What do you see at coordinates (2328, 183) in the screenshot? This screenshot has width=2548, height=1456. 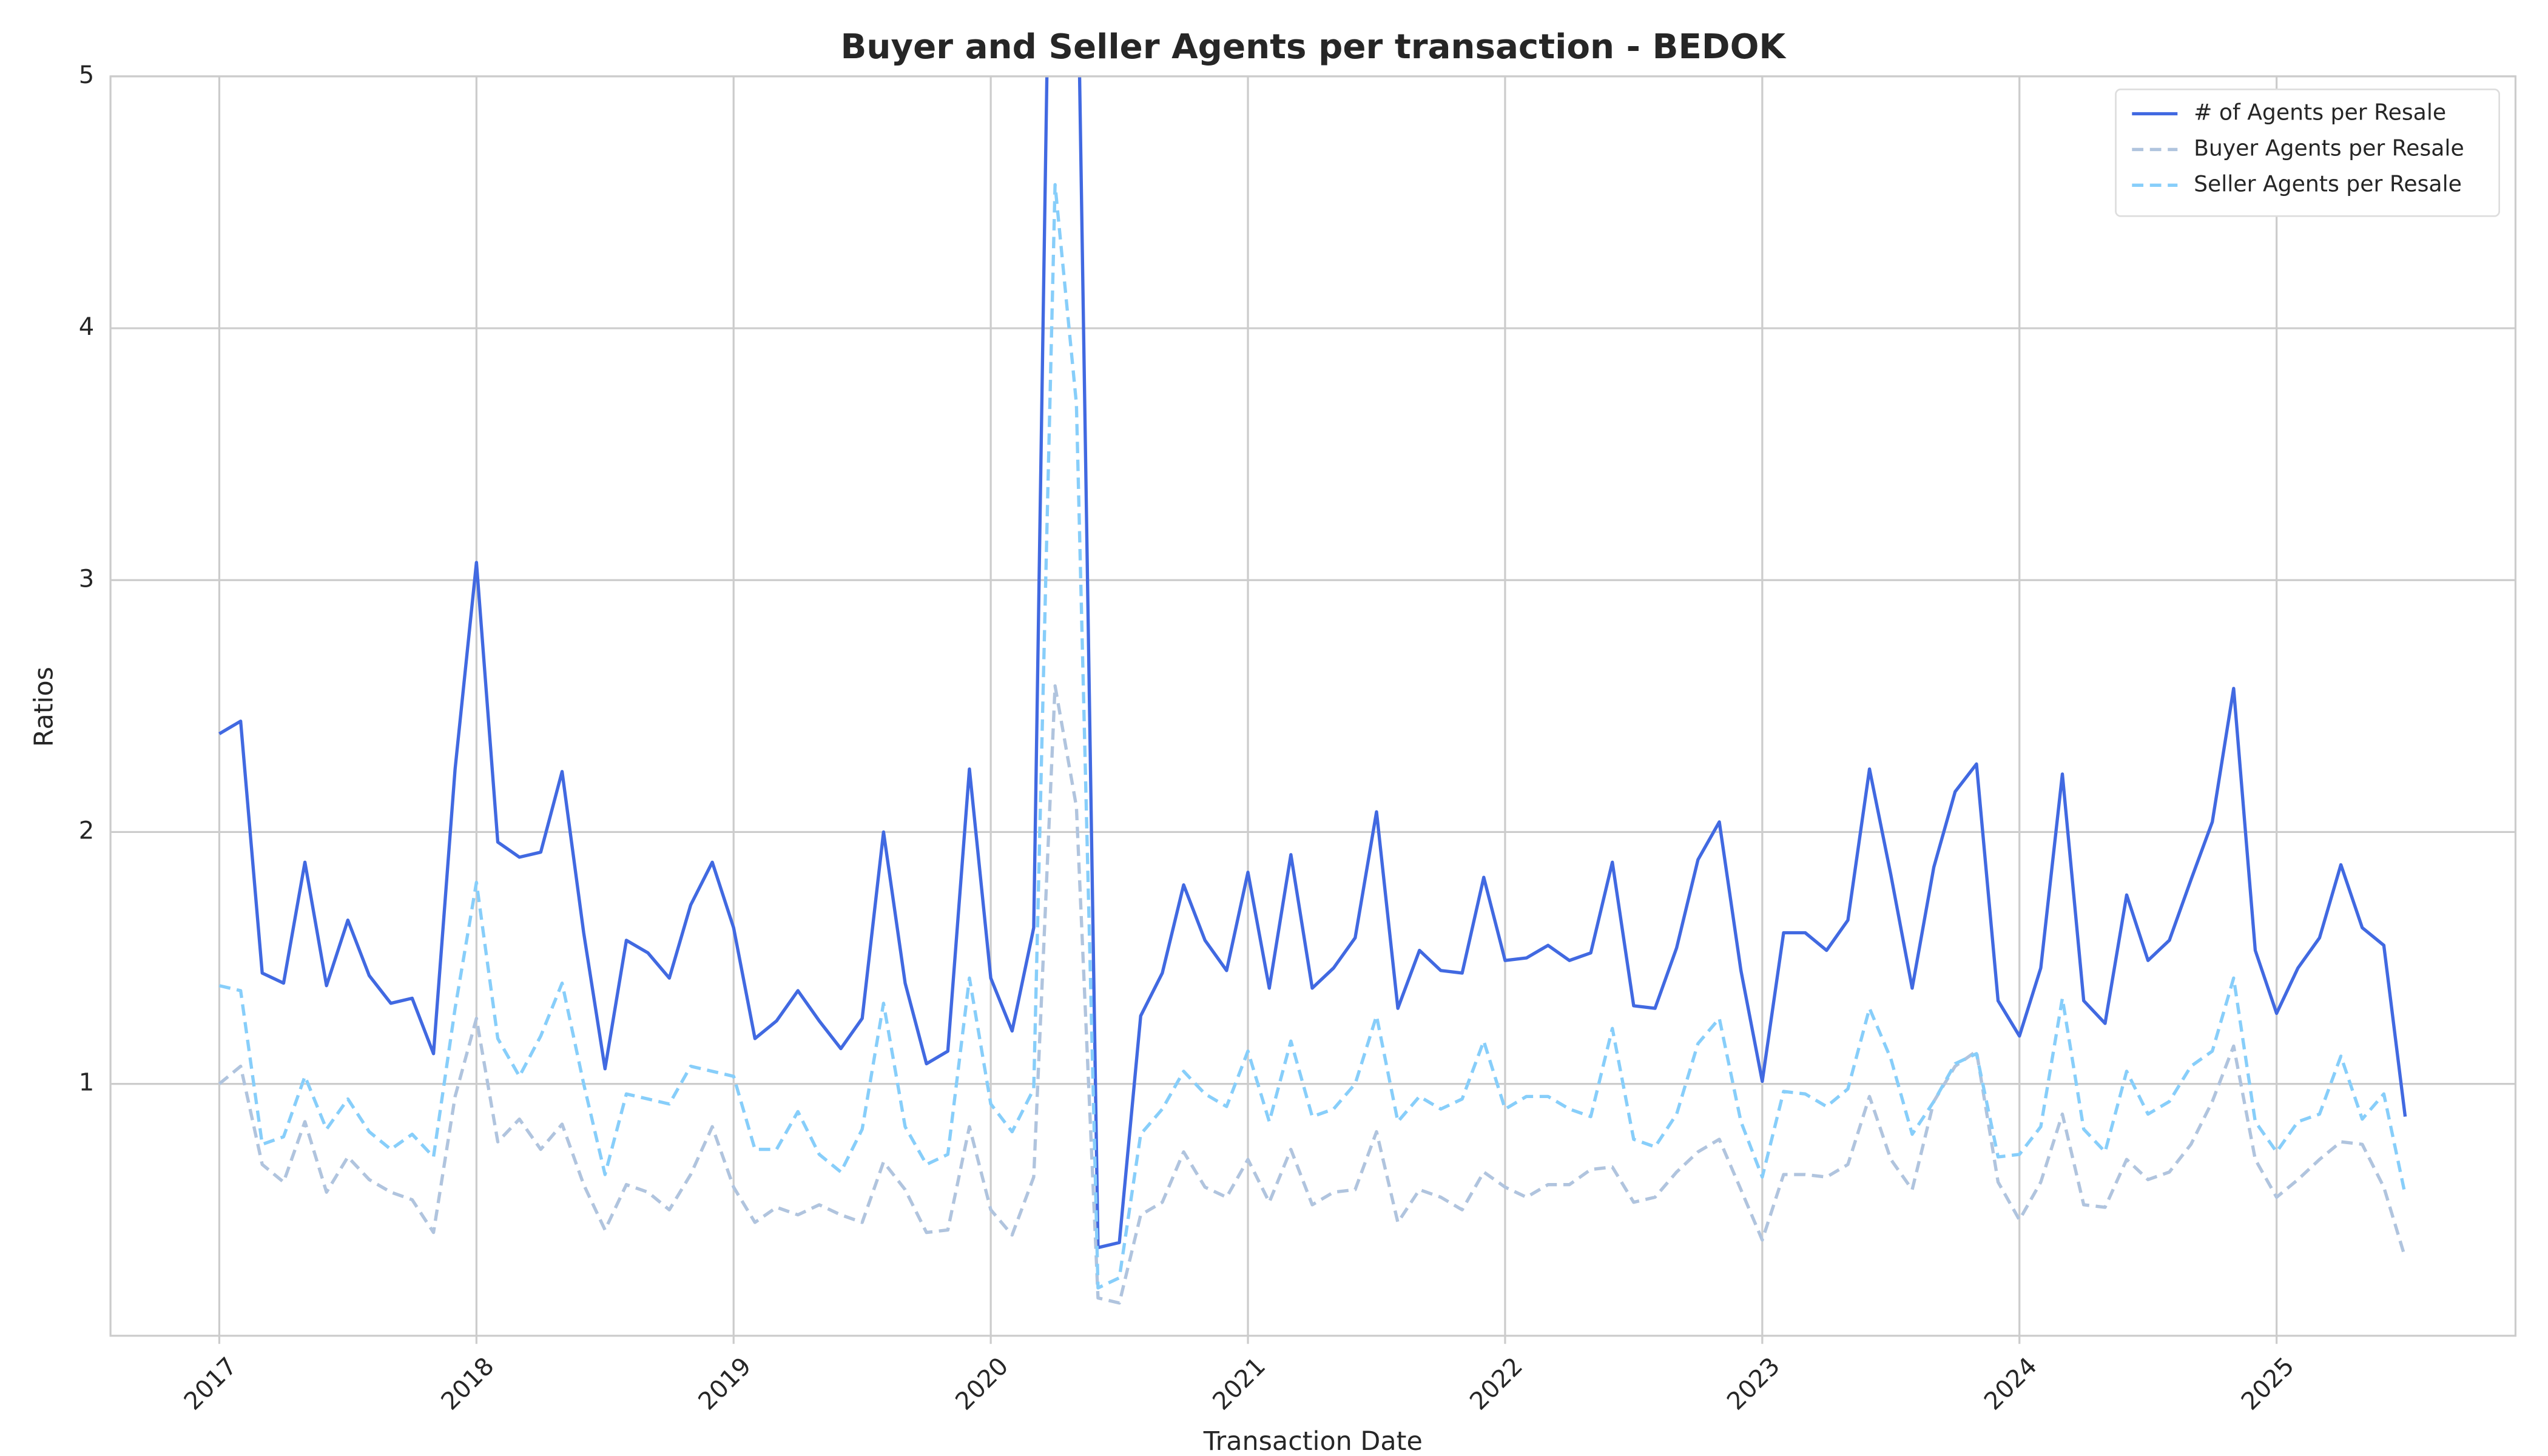 I see `legend-label: Seller Agents per Resale` at bounding box center [2328, 183].